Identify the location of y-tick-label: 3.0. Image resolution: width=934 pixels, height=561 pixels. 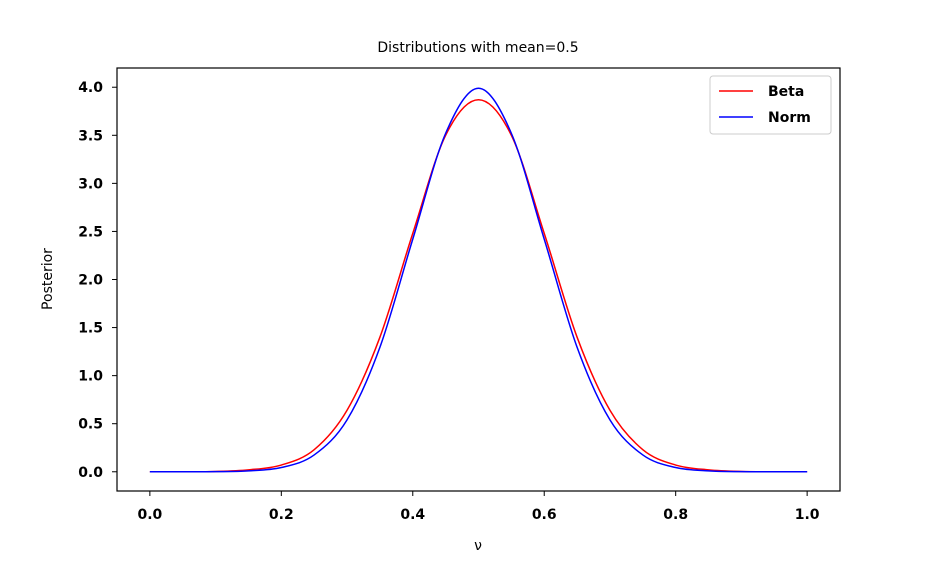
(90, 184).